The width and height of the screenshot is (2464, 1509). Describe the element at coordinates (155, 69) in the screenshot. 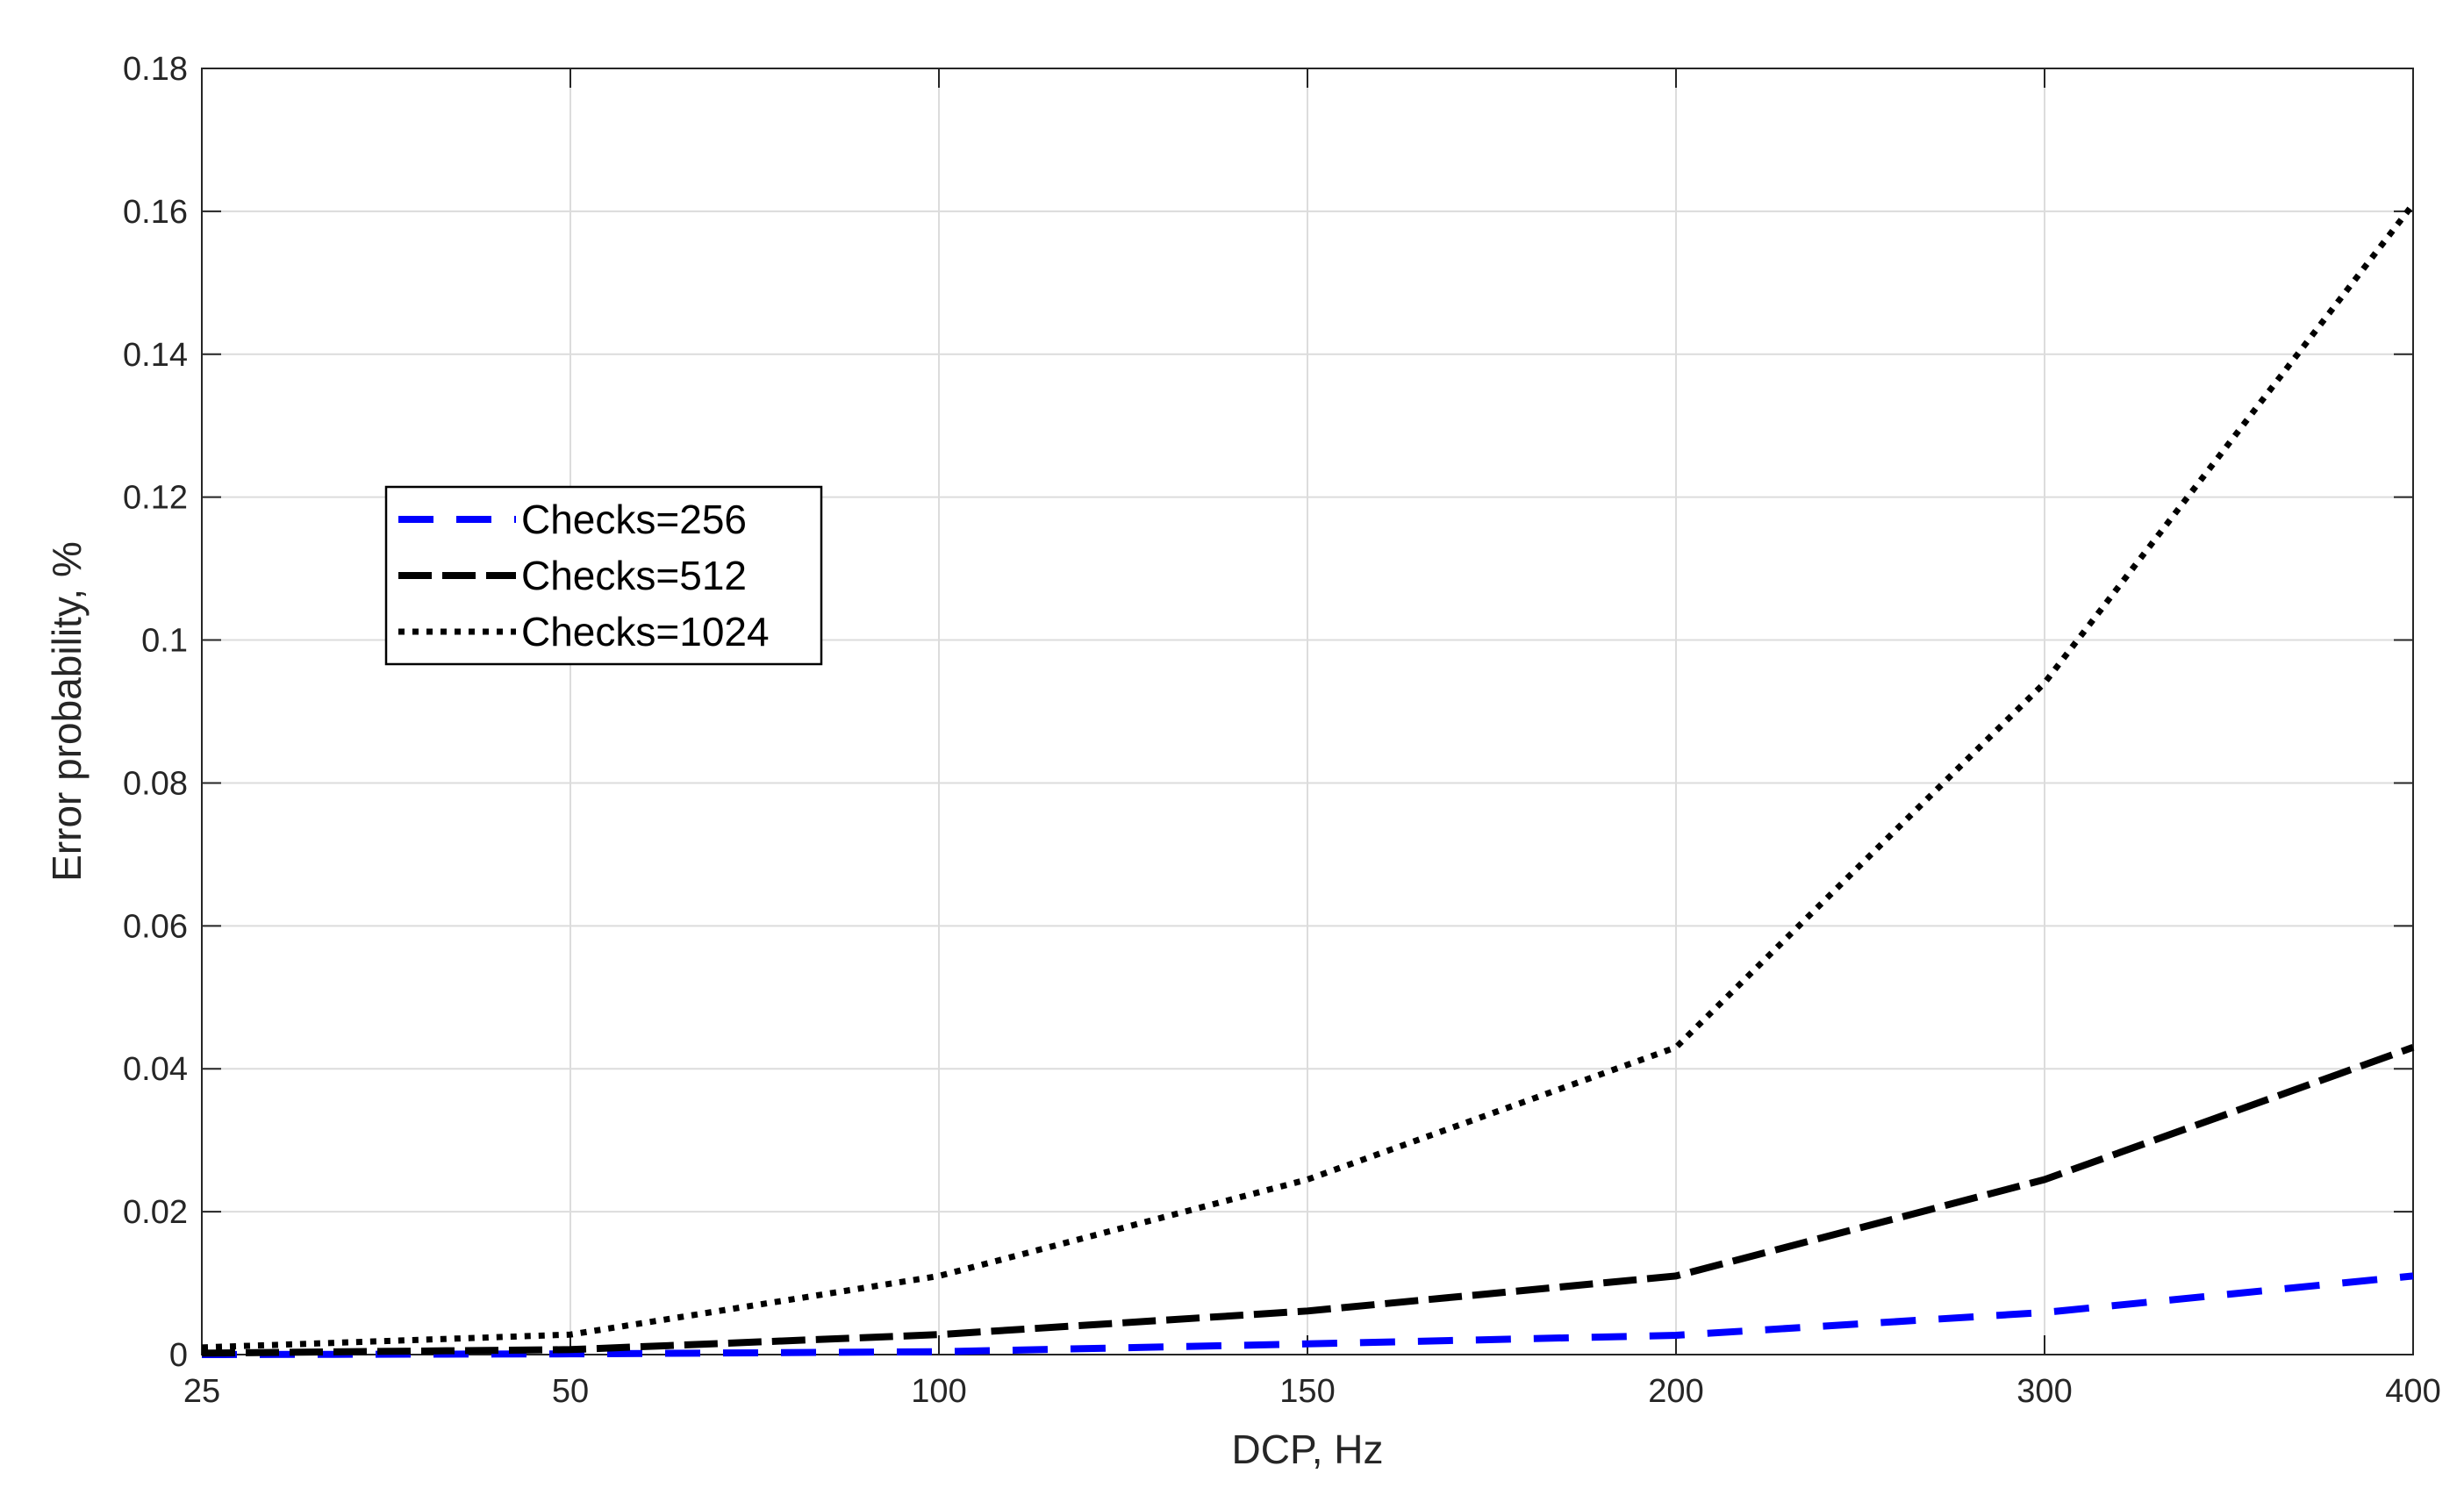

I see `y-tick-label: 0.18` at that location.